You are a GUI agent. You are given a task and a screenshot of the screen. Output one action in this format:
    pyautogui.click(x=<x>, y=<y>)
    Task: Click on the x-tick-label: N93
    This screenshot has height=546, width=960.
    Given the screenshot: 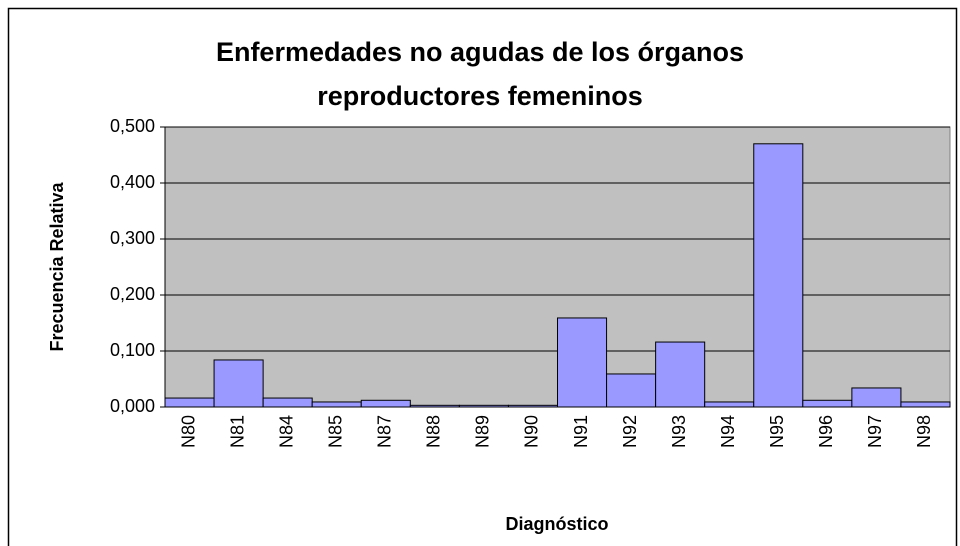 What is the action you would take?
    pyautogui.click(x=679, y=431)
    